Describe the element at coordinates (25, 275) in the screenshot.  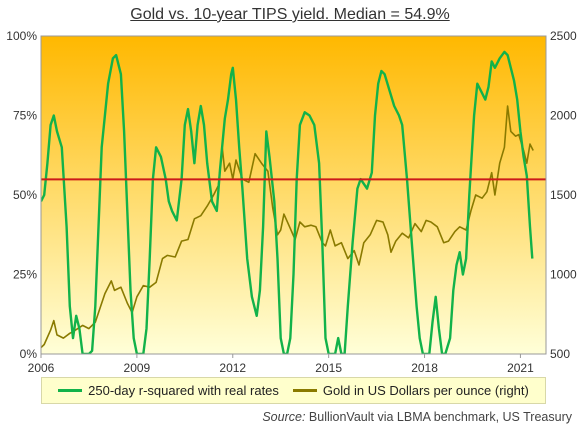
I see `y-left-tick-label: 25%` at that location.